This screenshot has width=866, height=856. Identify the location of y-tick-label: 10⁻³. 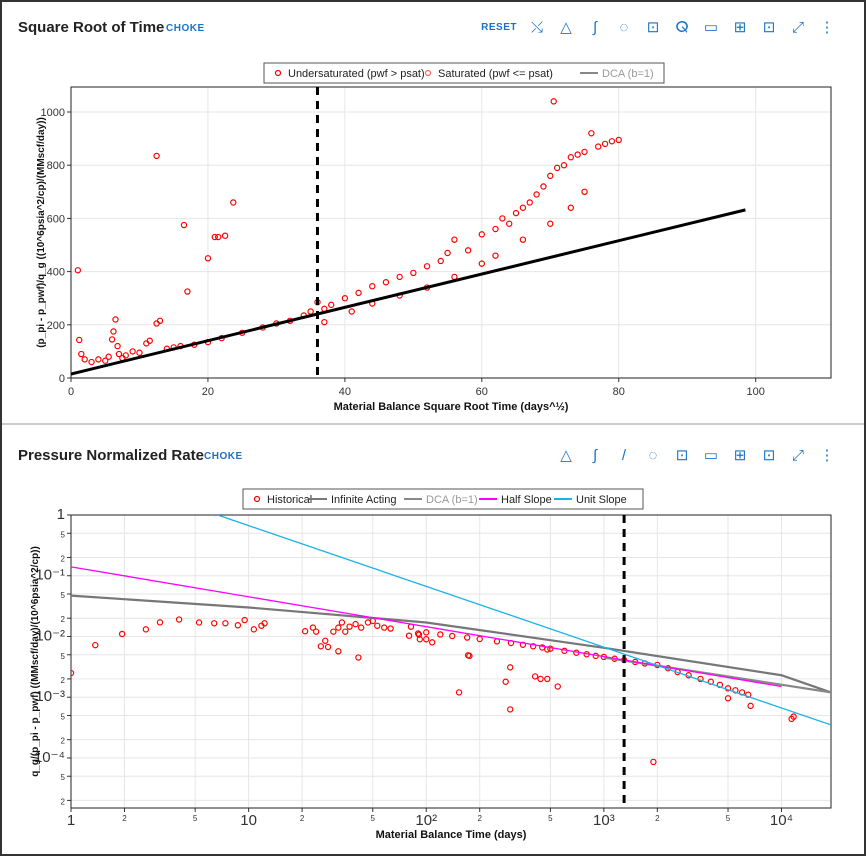
(50, 696).